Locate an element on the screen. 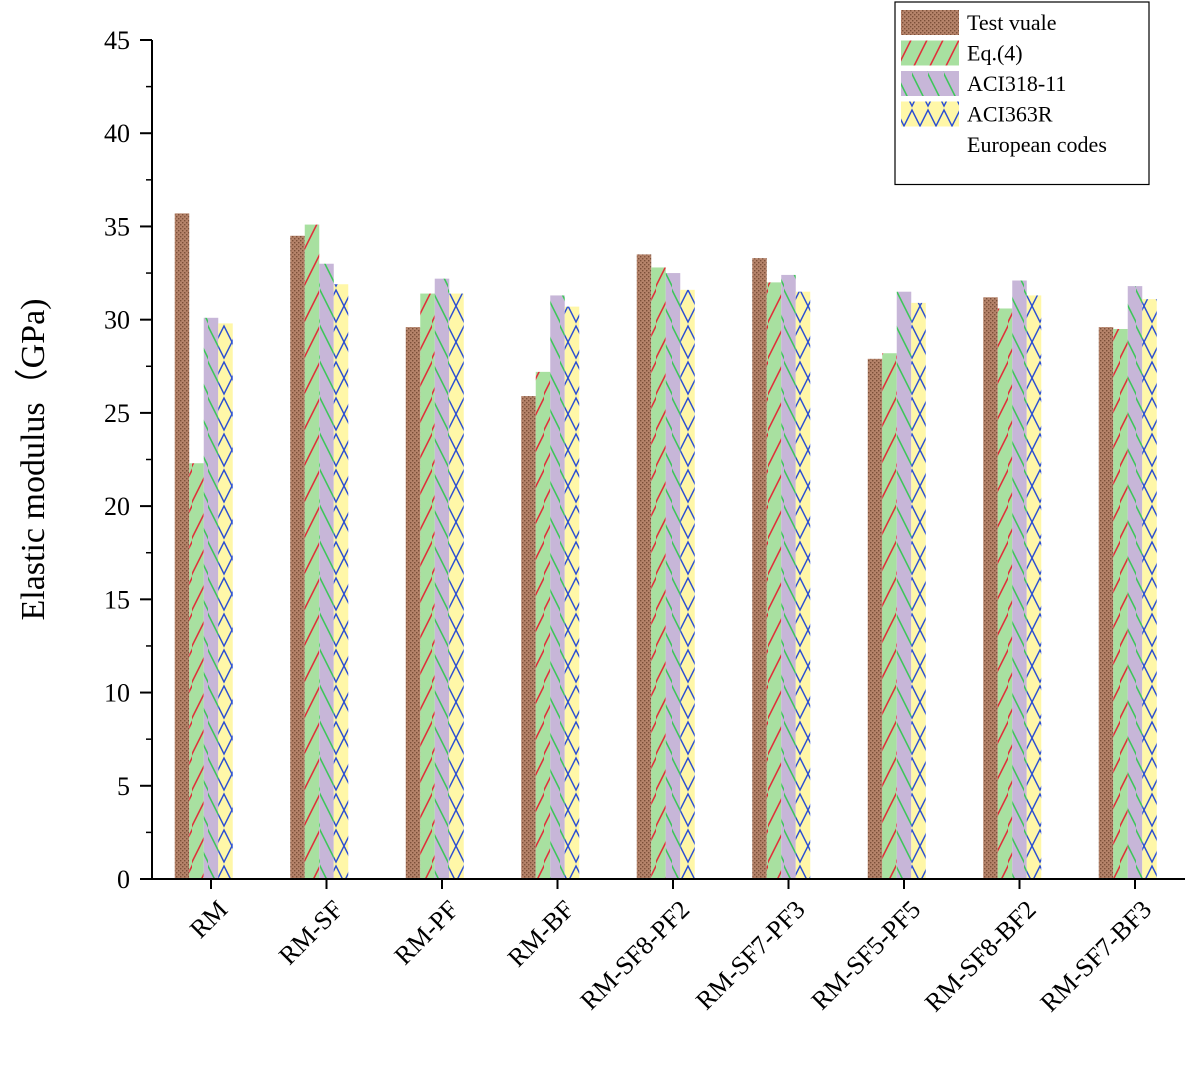 The height and width of the screenshot is (1069, 1200). y-tick-label: 0 is located at coordinates (123, 879).